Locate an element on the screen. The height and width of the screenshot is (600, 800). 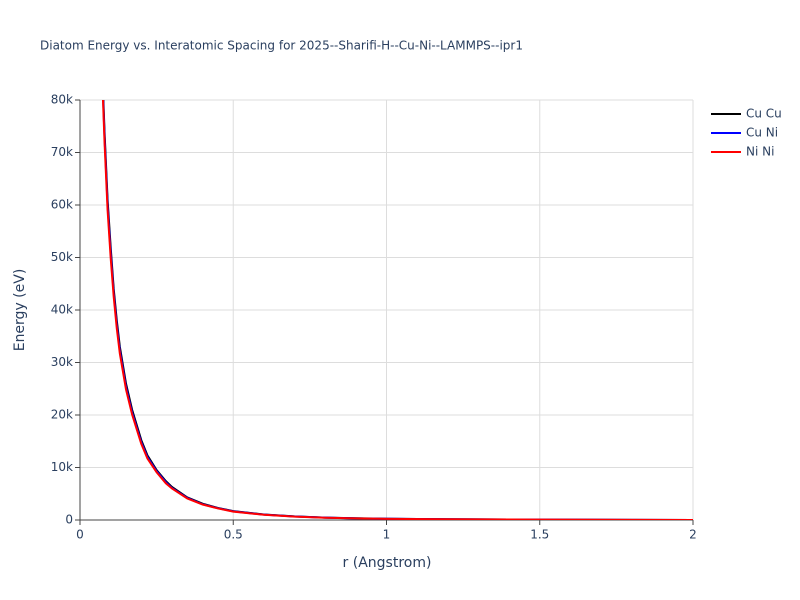
x-tick-label: 2 is located at coordinates (693, 535).